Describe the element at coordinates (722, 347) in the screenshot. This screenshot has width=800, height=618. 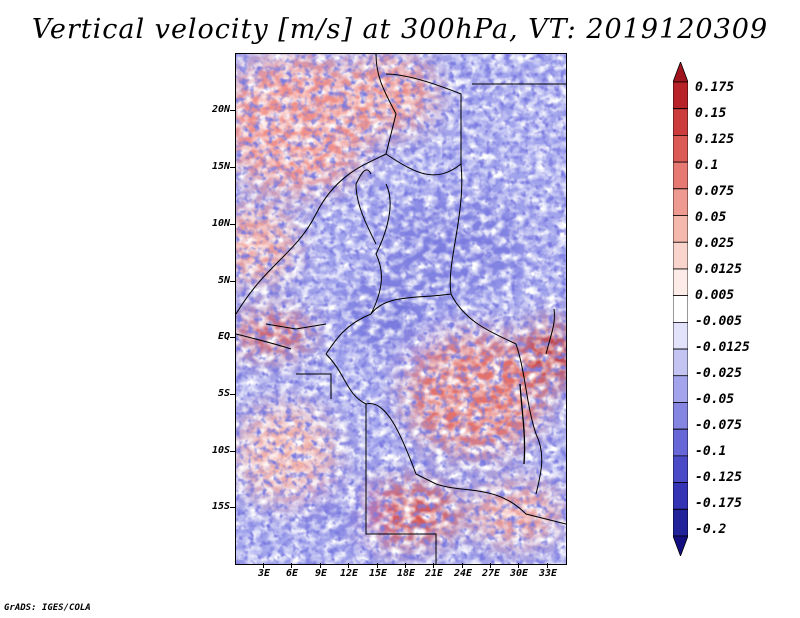
I see `colorbar-label: -0.0125` at that location.